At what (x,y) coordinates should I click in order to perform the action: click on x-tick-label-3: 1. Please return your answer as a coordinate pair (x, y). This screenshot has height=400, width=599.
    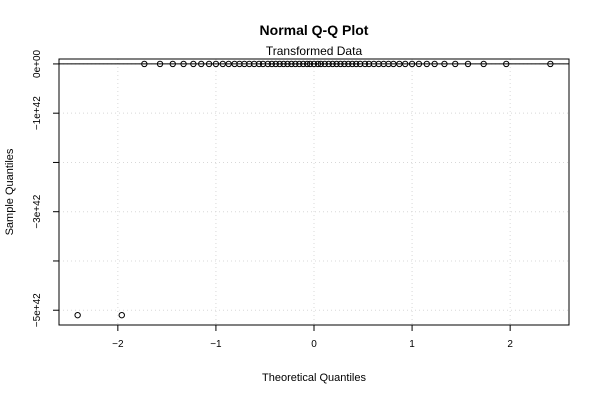
    Looking at the image, I should click on (412, 344).